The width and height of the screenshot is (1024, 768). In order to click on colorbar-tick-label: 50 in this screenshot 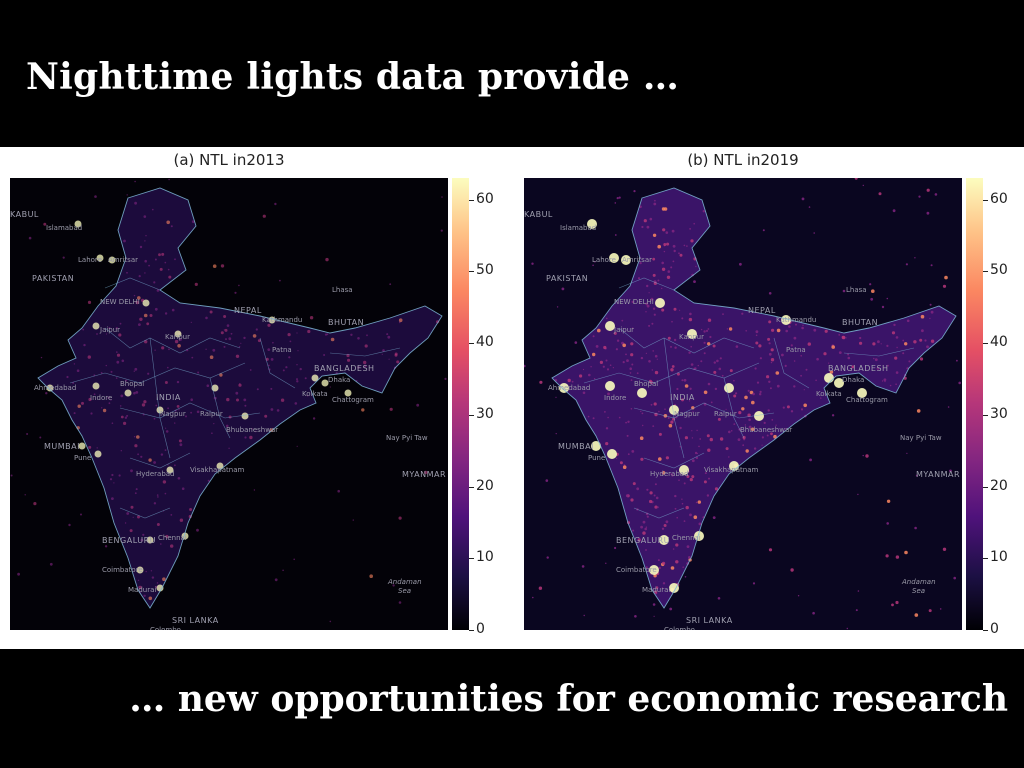, I will do `click(999, 270)`.